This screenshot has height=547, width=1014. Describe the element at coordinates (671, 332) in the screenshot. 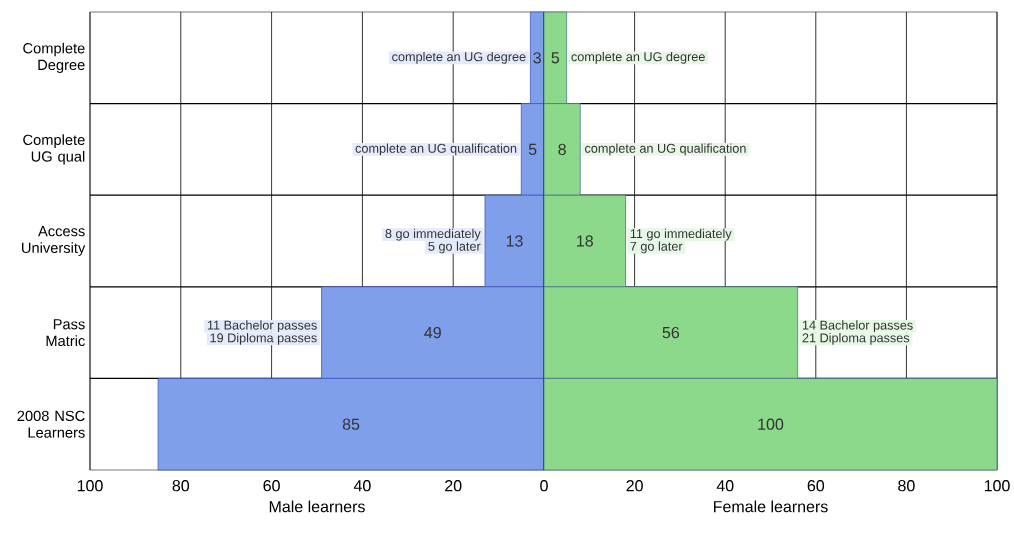

I see `data-label: 56` at that location.